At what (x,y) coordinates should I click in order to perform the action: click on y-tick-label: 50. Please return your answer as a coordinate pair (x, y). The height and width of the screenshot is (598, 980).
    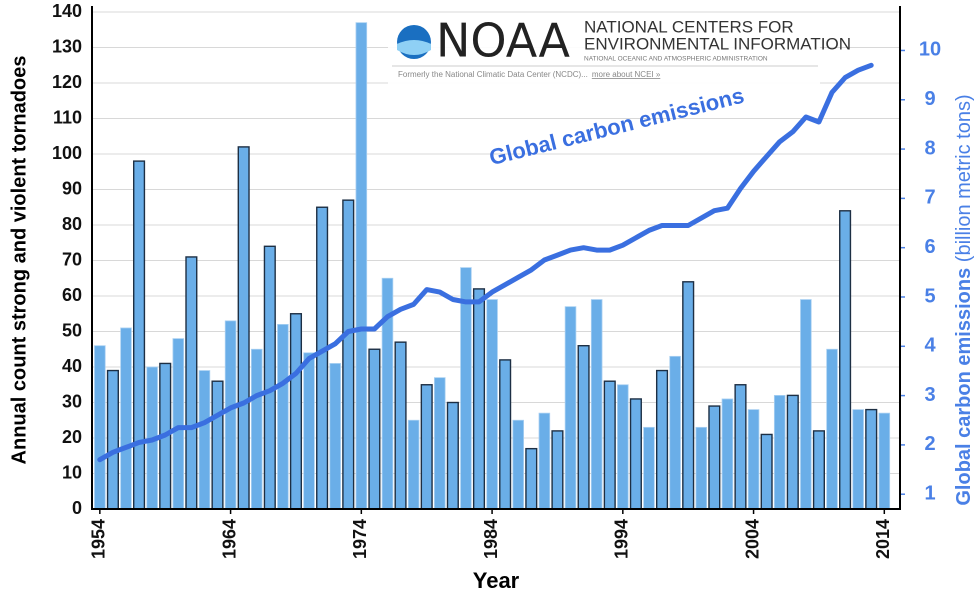
    Looking at the image, I should click on (72, 330).